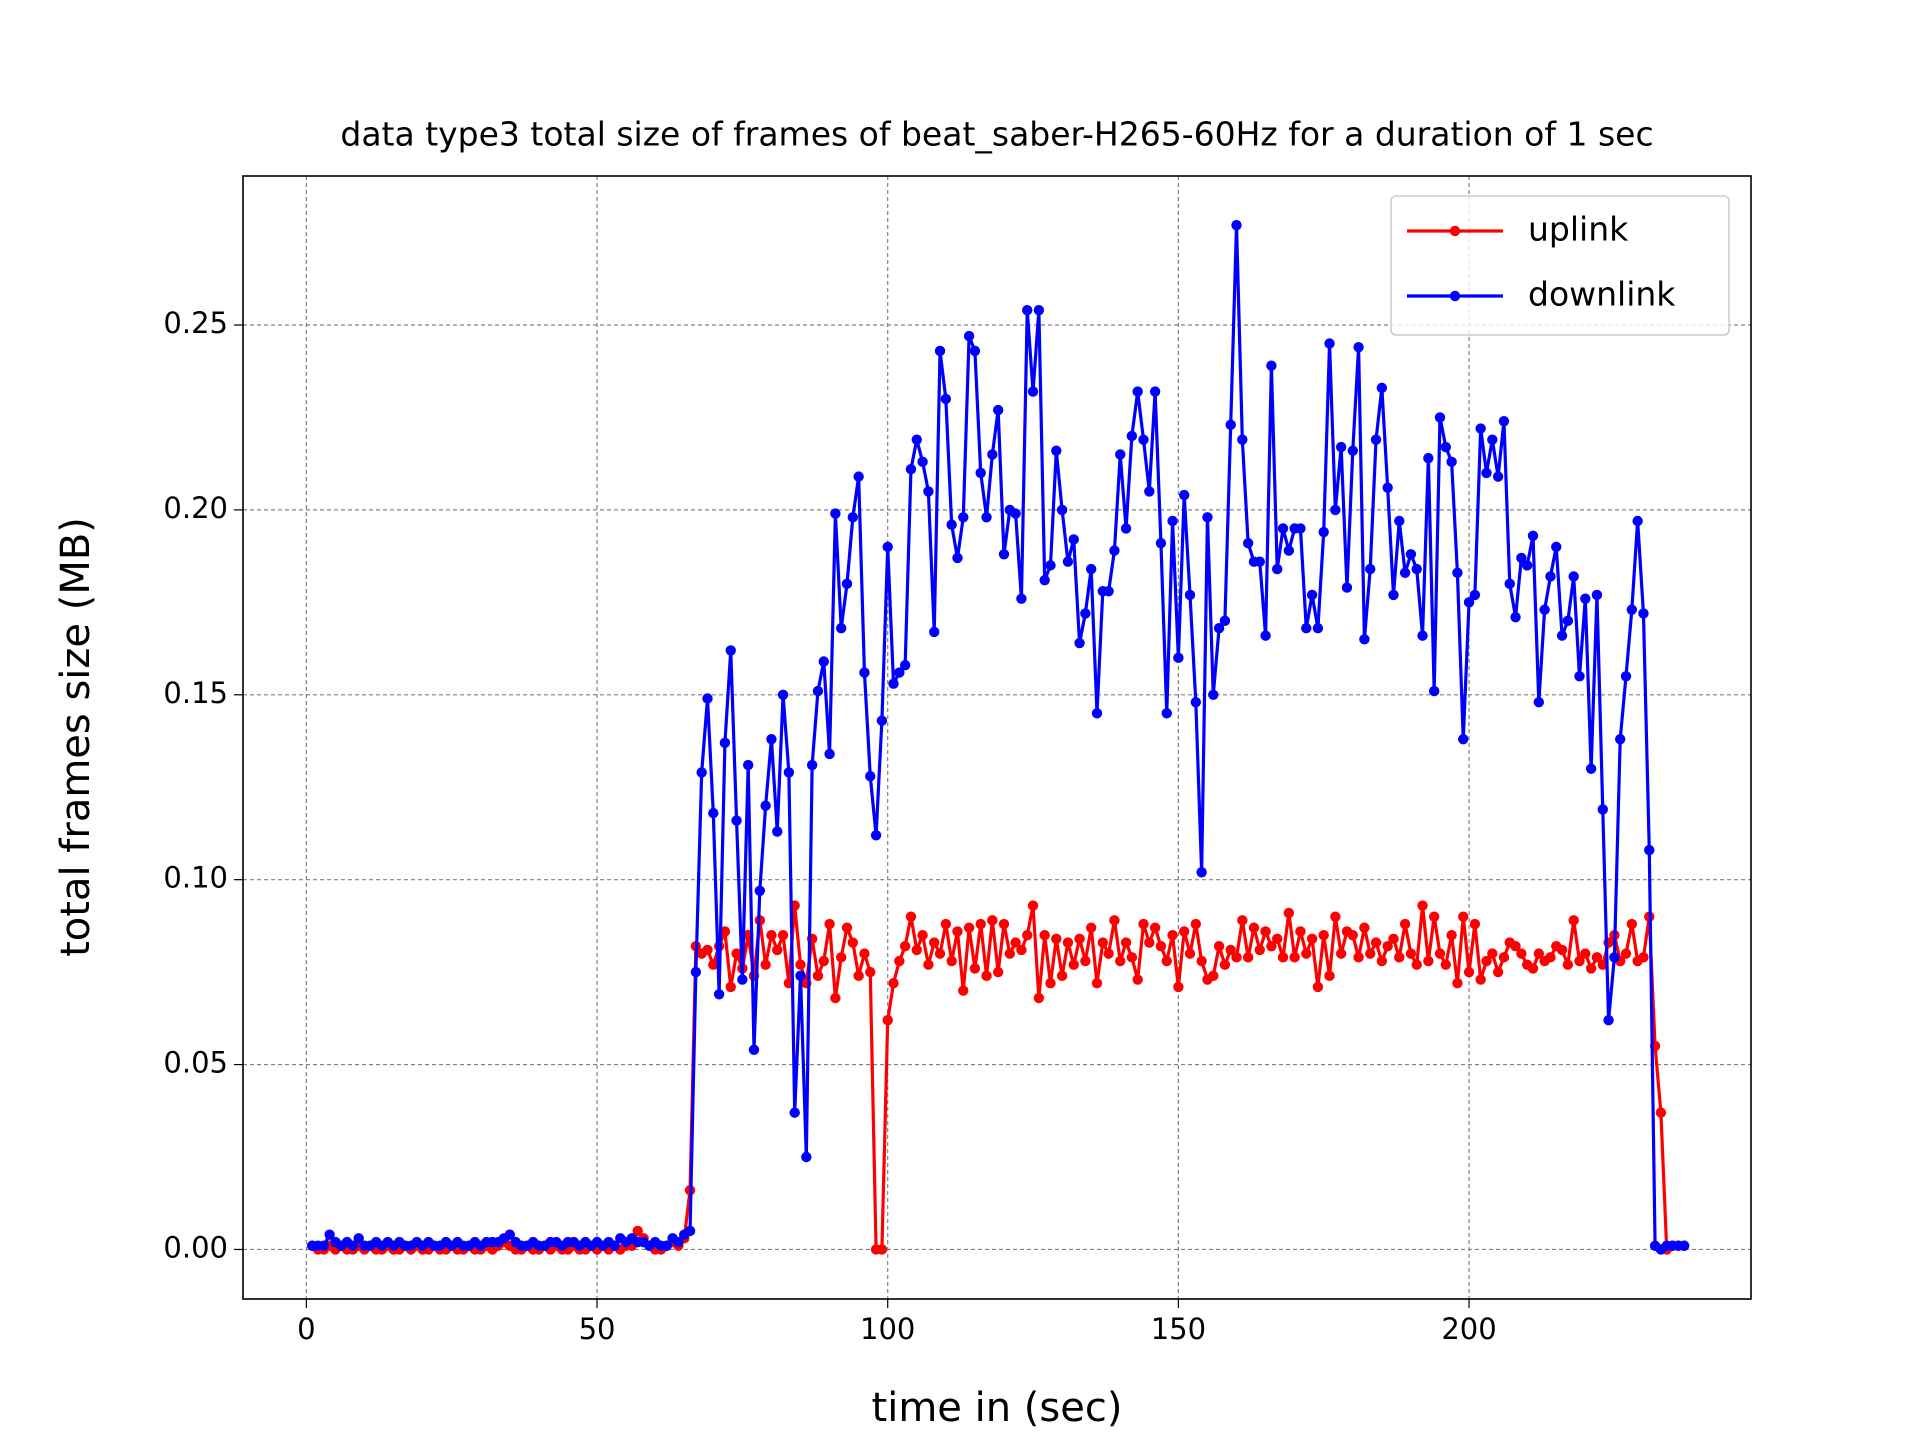 The width and height of the screenshot is (1920, 1440). I want to click on y-tick-label: 0.00, so click(195, 1247).